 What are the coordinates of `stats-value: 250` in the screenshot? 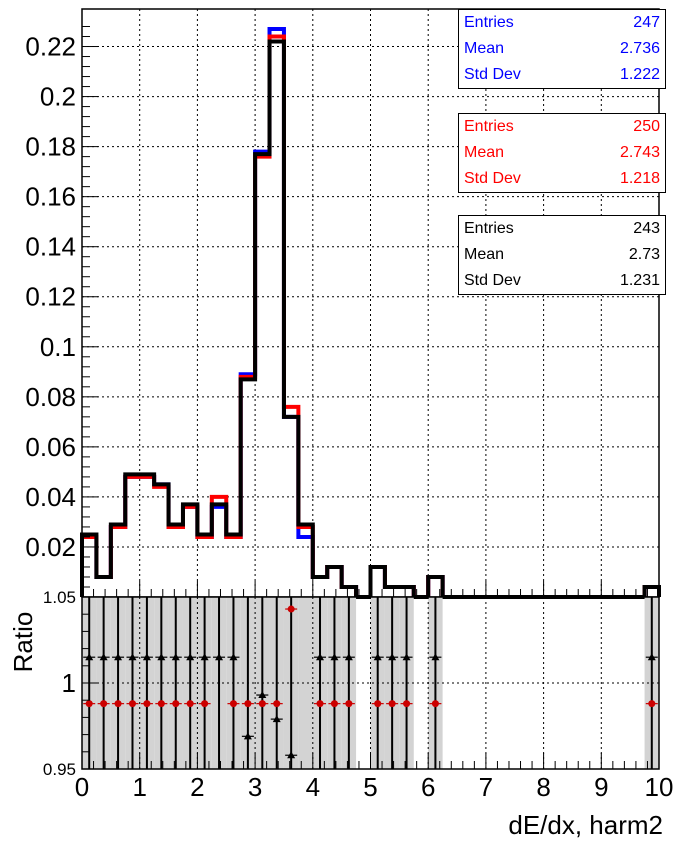 It's located at (646, 126).